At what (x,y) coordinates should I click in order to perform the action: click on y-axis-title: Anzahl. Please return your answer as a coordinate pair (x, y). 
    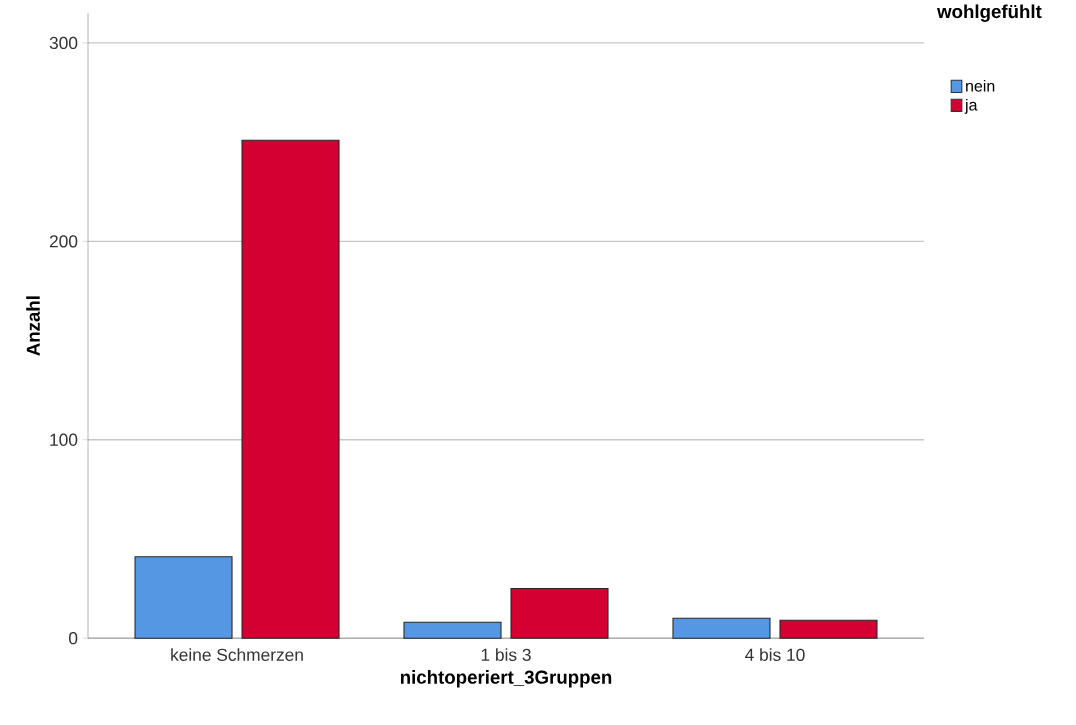
    Looking at the image, I should click on (33, 326).